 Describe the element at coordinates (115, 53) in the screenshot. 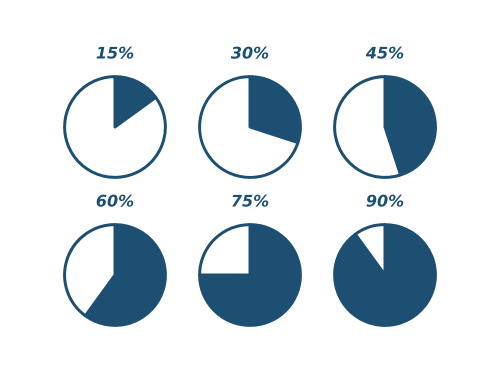

I see `chart-title: 15%` at that location.